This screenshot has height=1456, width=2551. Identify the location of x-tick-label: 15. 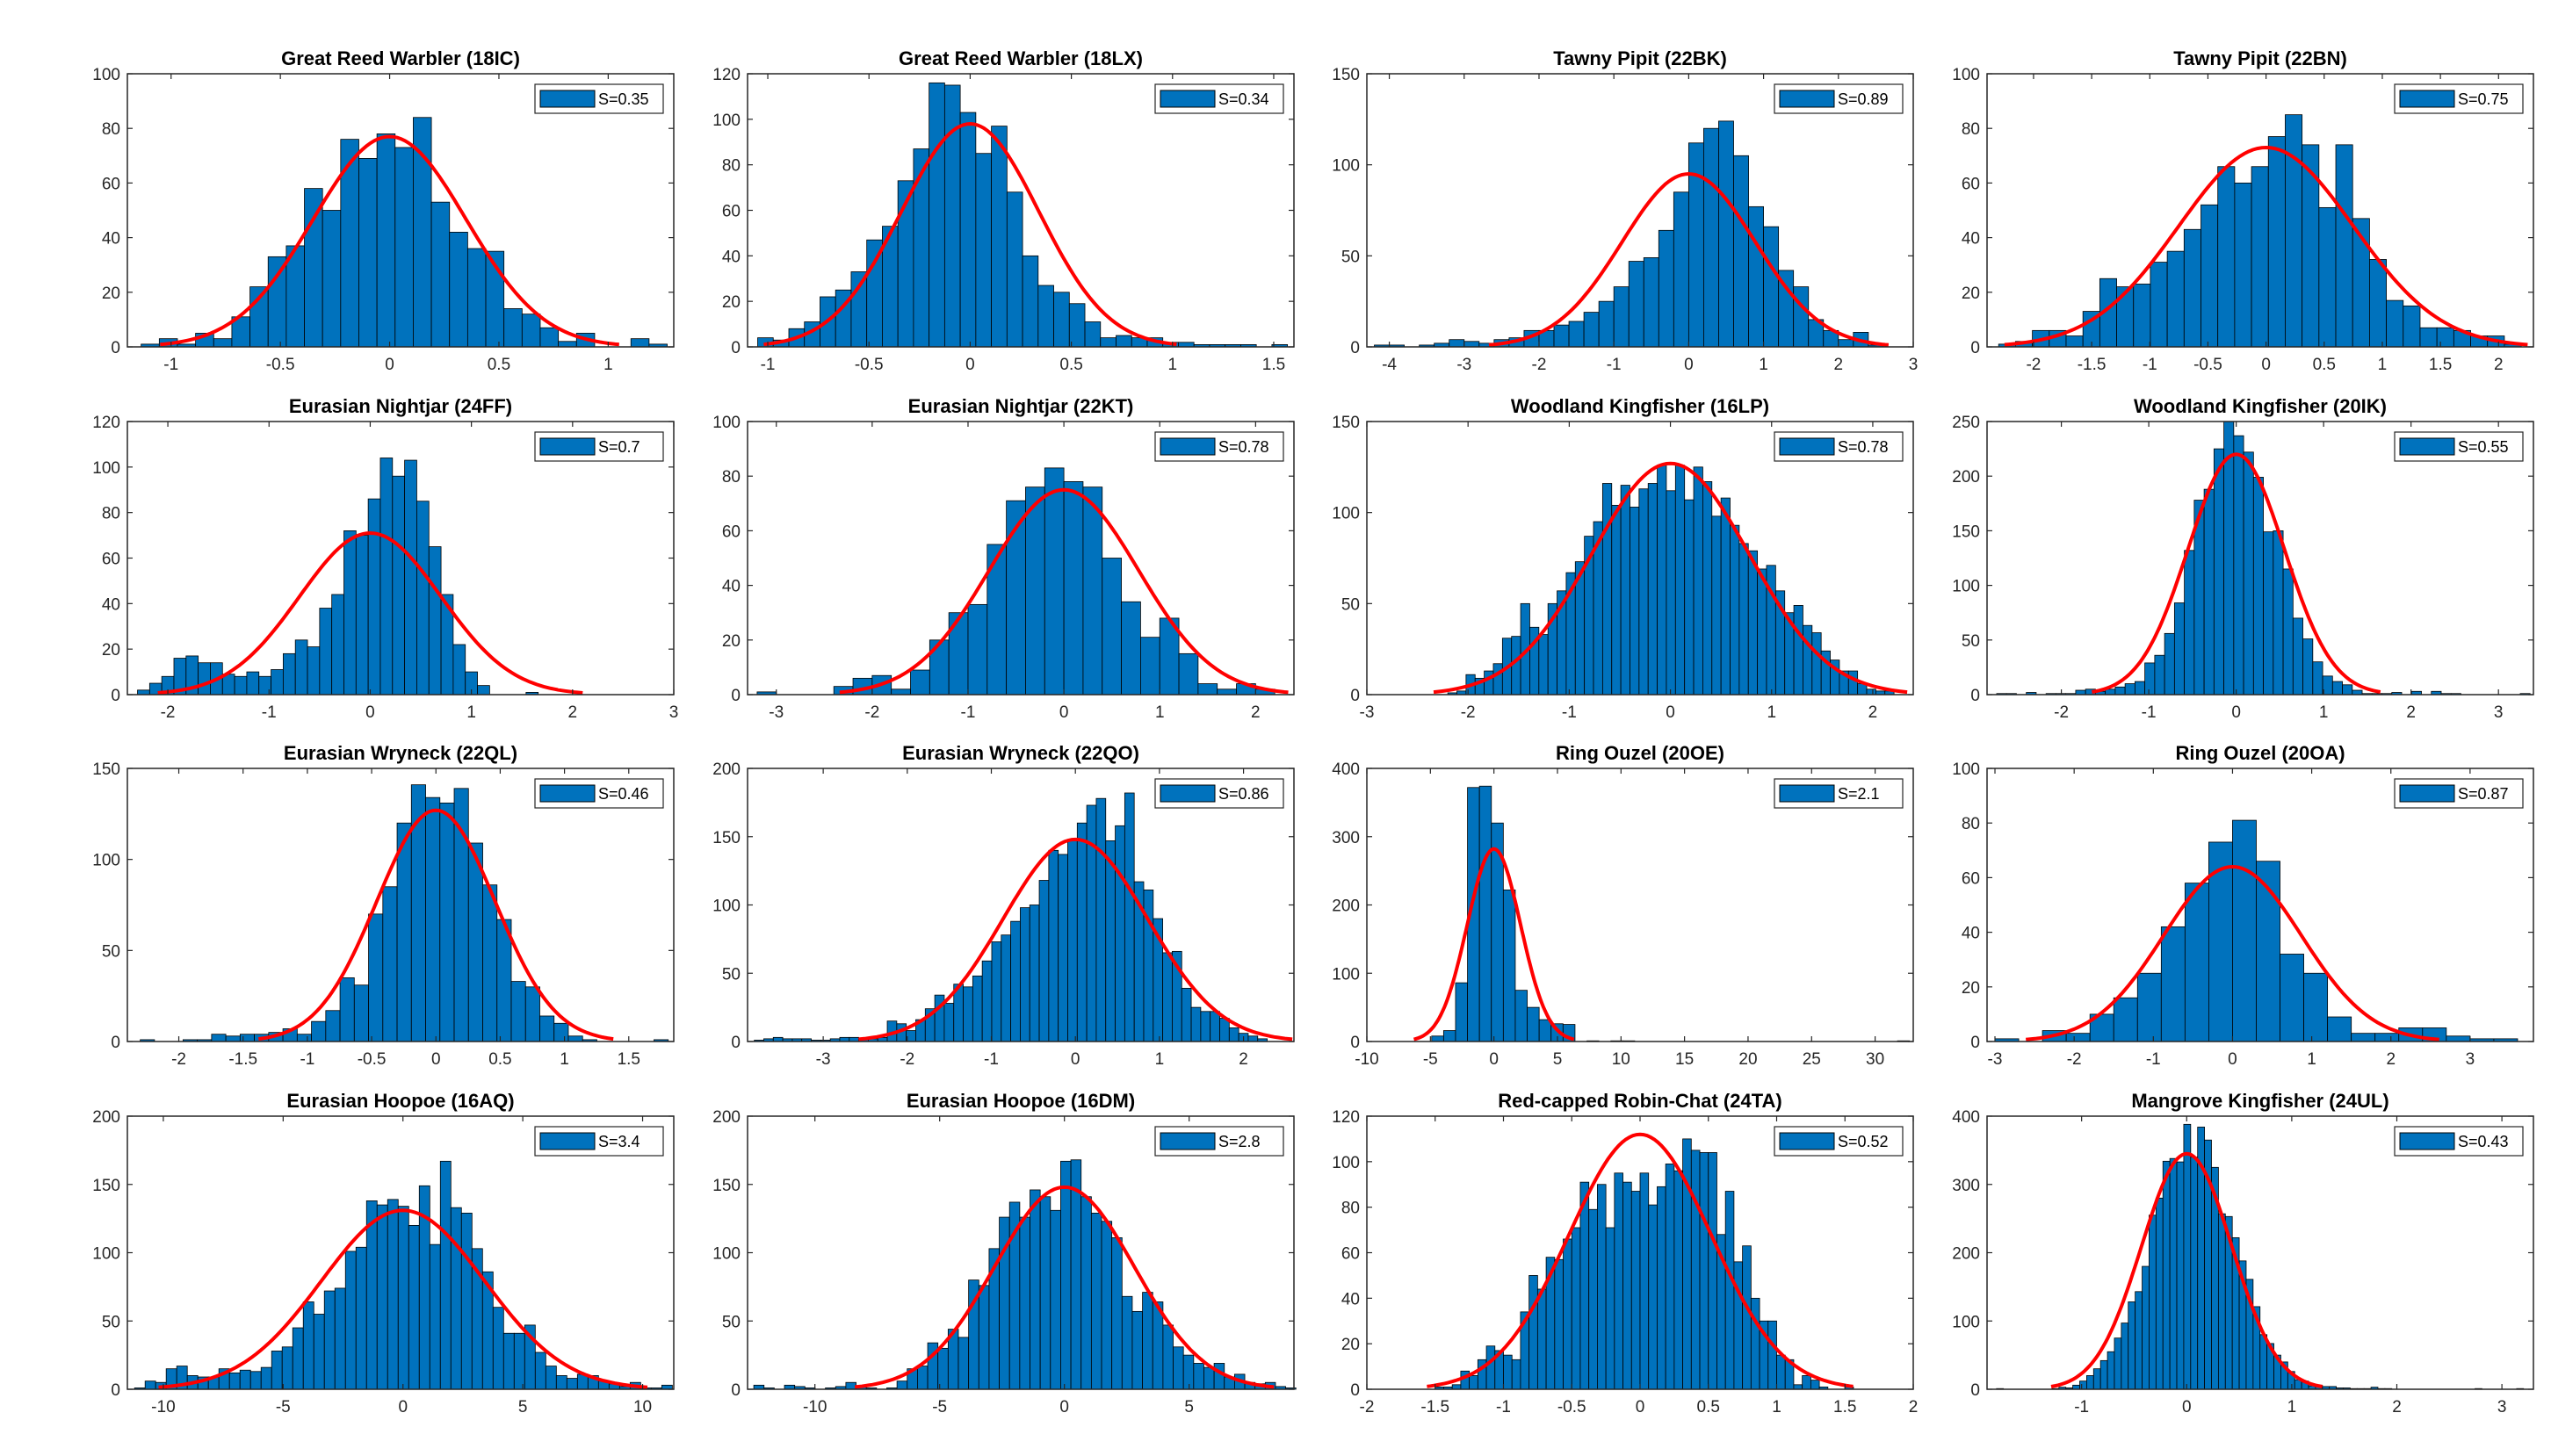
(1685, 1059).